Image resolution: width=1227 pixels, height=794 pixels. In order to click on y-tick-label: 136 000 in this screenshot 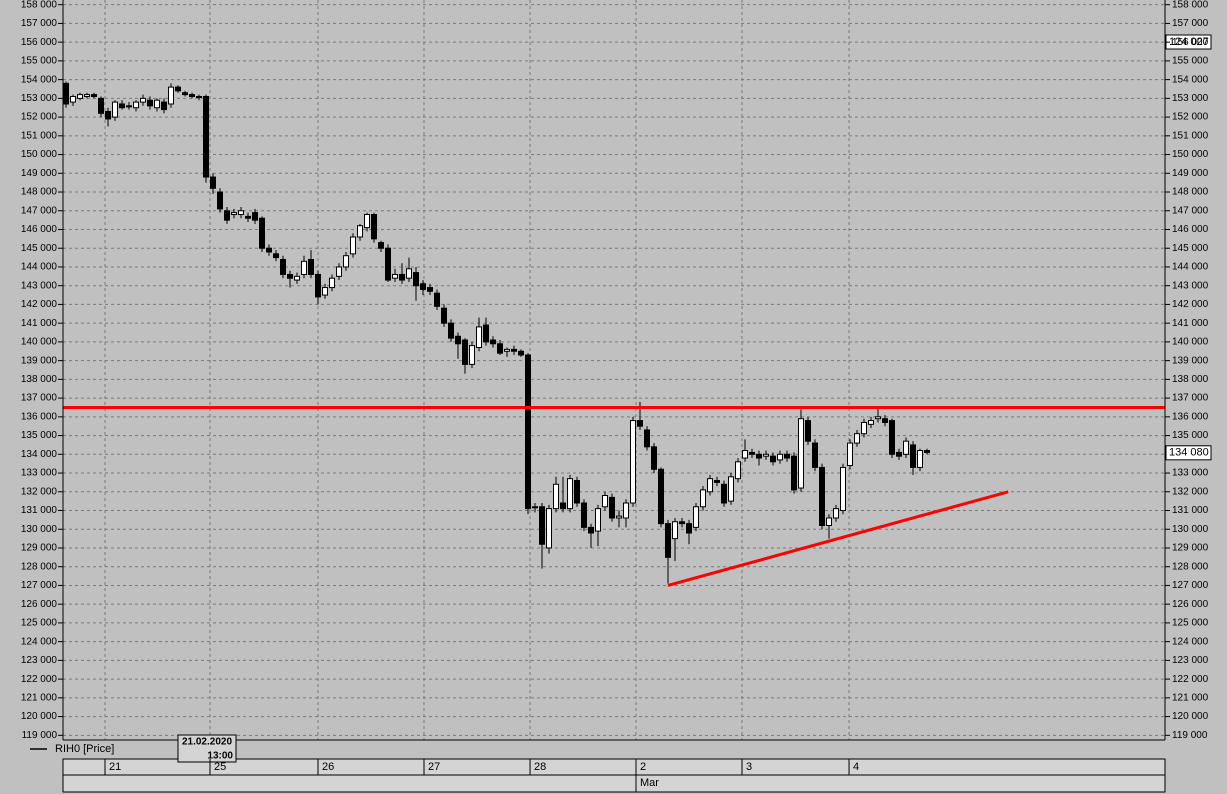, I will do `click(39, 416)`.